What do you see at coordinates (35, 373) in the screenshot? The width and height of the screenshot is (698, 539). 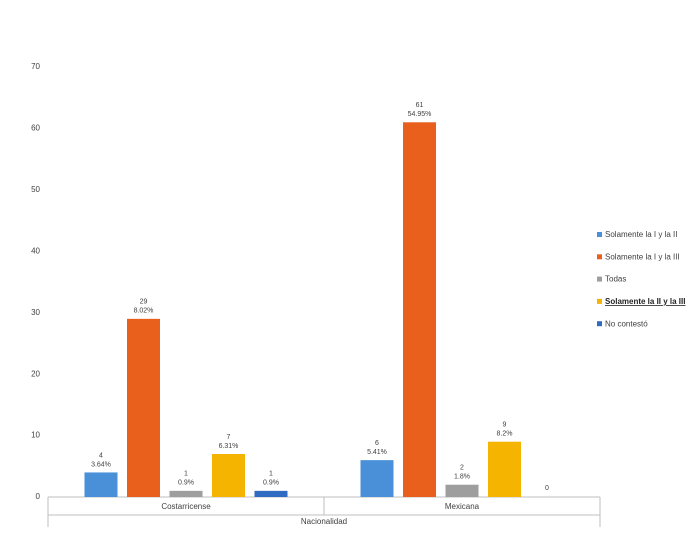 I see `y-tick-label: 20` at bounding box center [35, 373].